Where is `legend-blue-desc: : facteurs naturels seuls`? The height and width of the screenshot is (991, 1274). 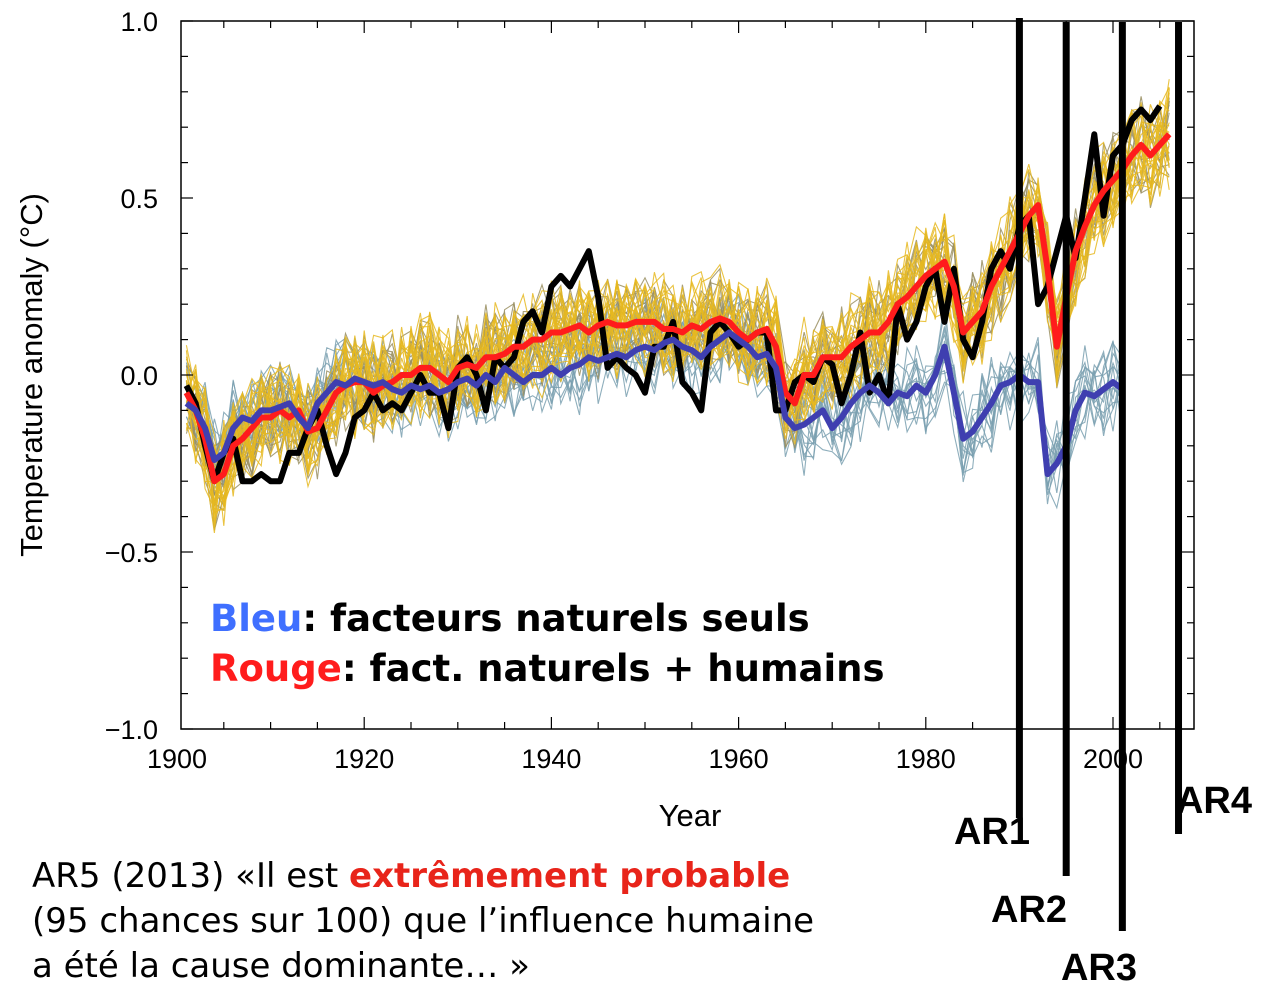
legend-blue-desc: : facteurs naturels seuls is located at coordinates (556, 618).